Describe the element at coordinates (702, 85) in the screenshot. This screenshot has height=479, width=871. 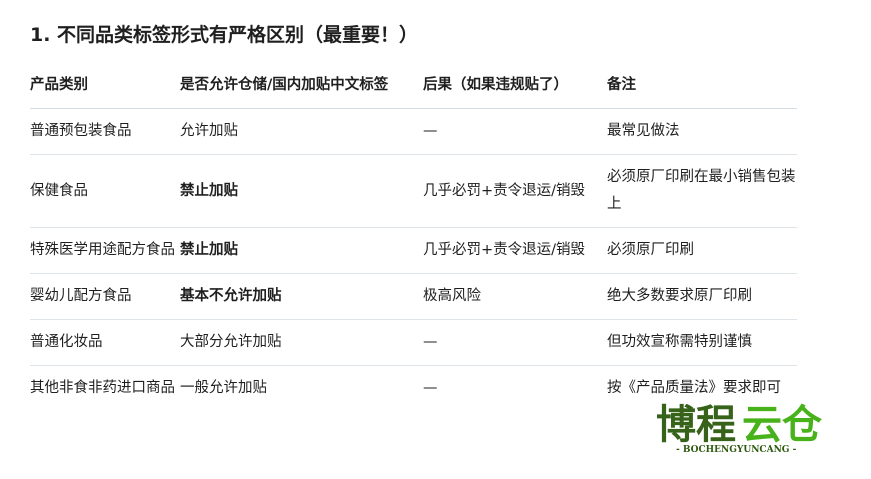
I see `header-note: 备注` at that location.